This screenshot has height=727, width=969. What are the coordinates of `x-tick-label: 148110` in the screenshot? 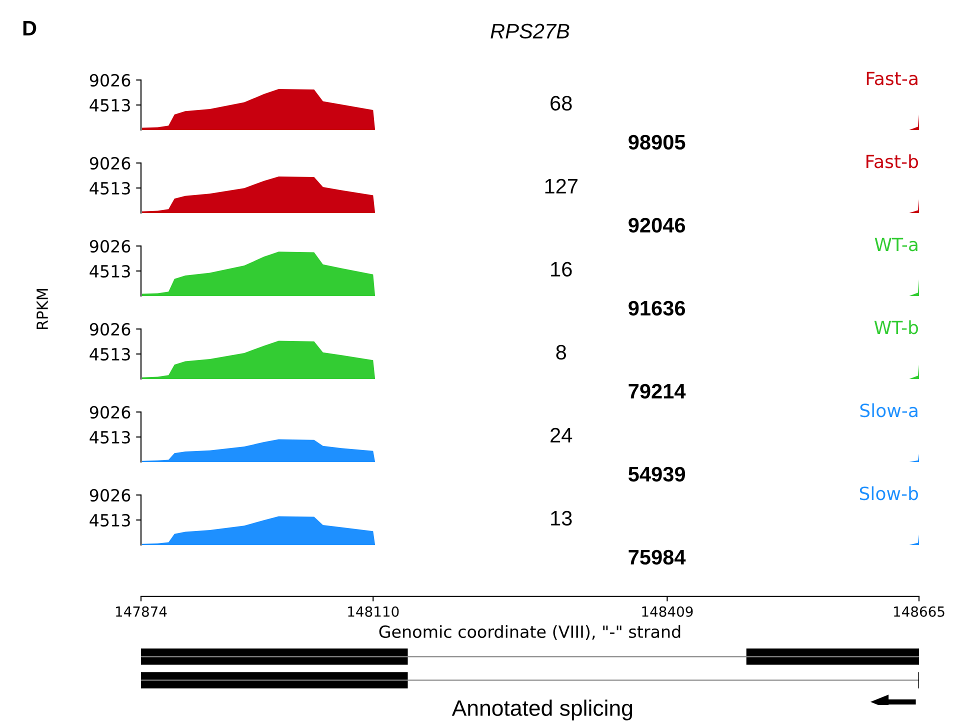 It's located at (373, 611).